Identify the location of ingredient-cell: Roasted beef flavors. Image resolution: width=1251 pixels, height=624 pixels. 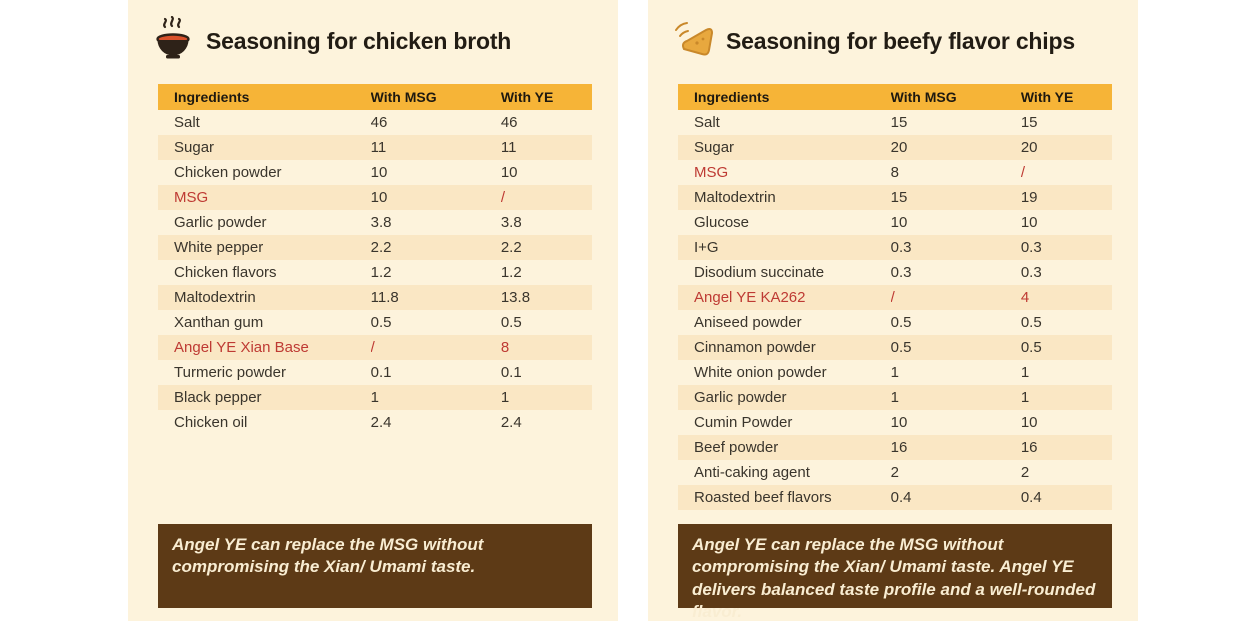
(763, 497).